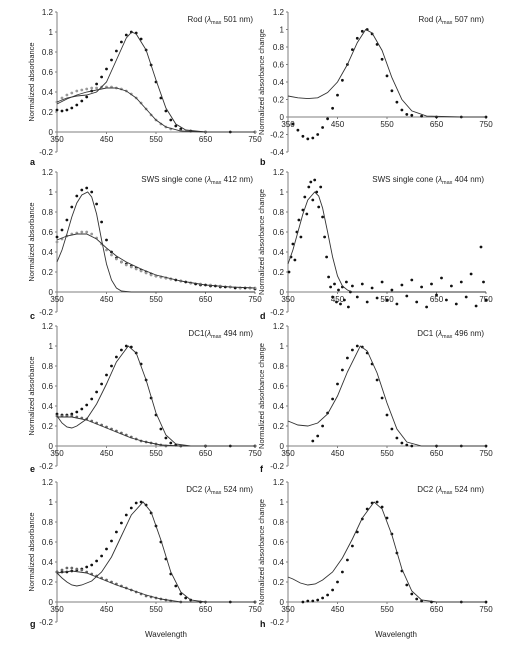  What do you see at coordinates (216, 337) in the screenshot?
I see `title-subscript: max` at bounding box center [216, 337].